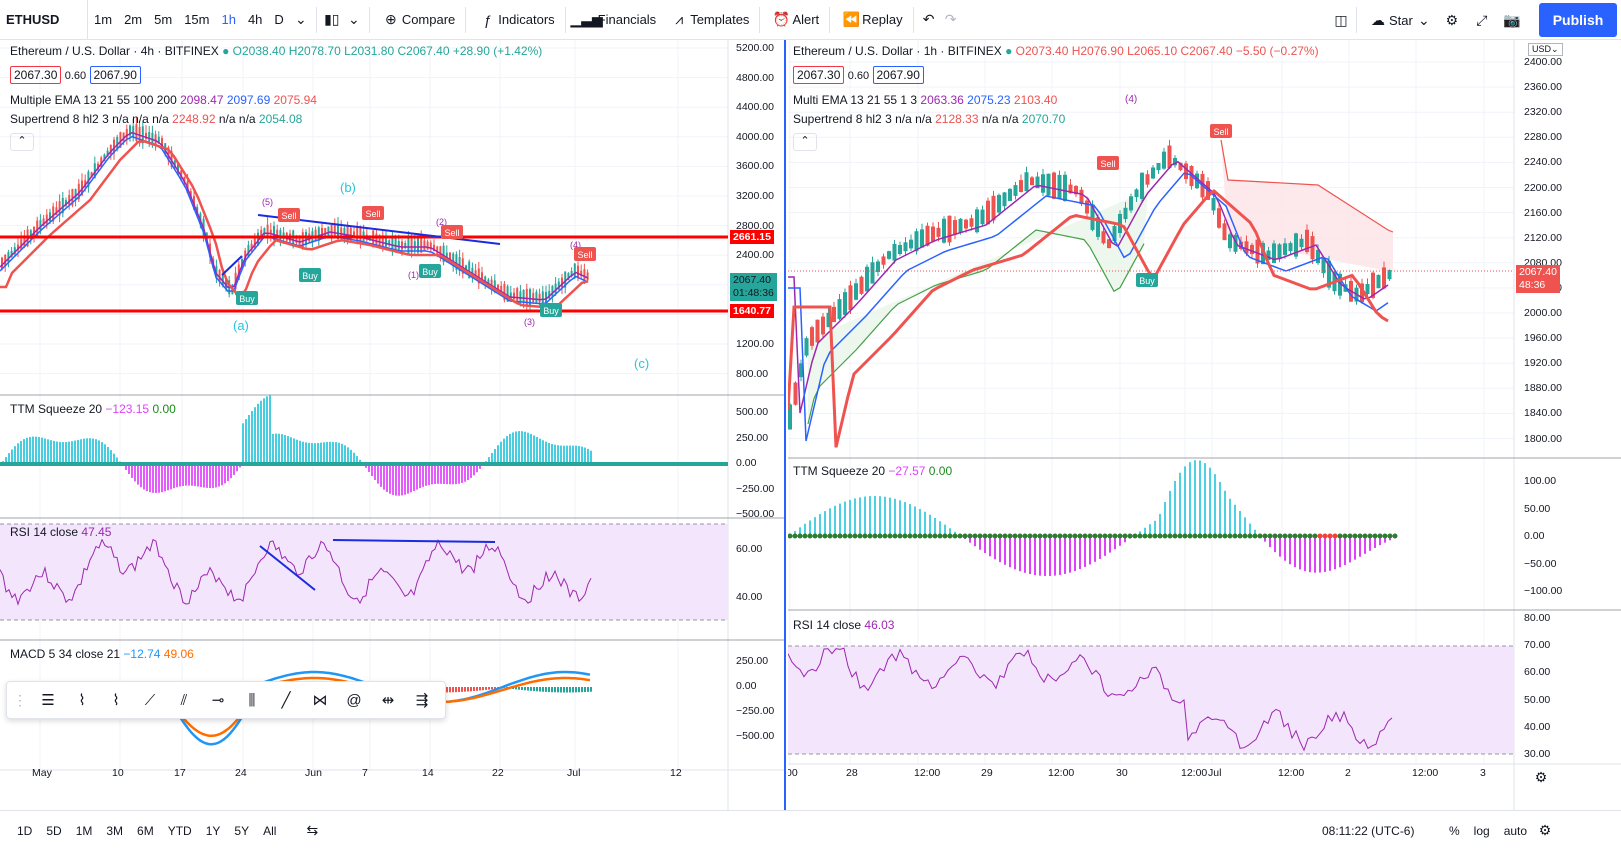 This screenshot has width=1621, height=850. Describe the element at coordinates (228, 19) in the screenshot. I see `interval-1h: 1h` at that location.